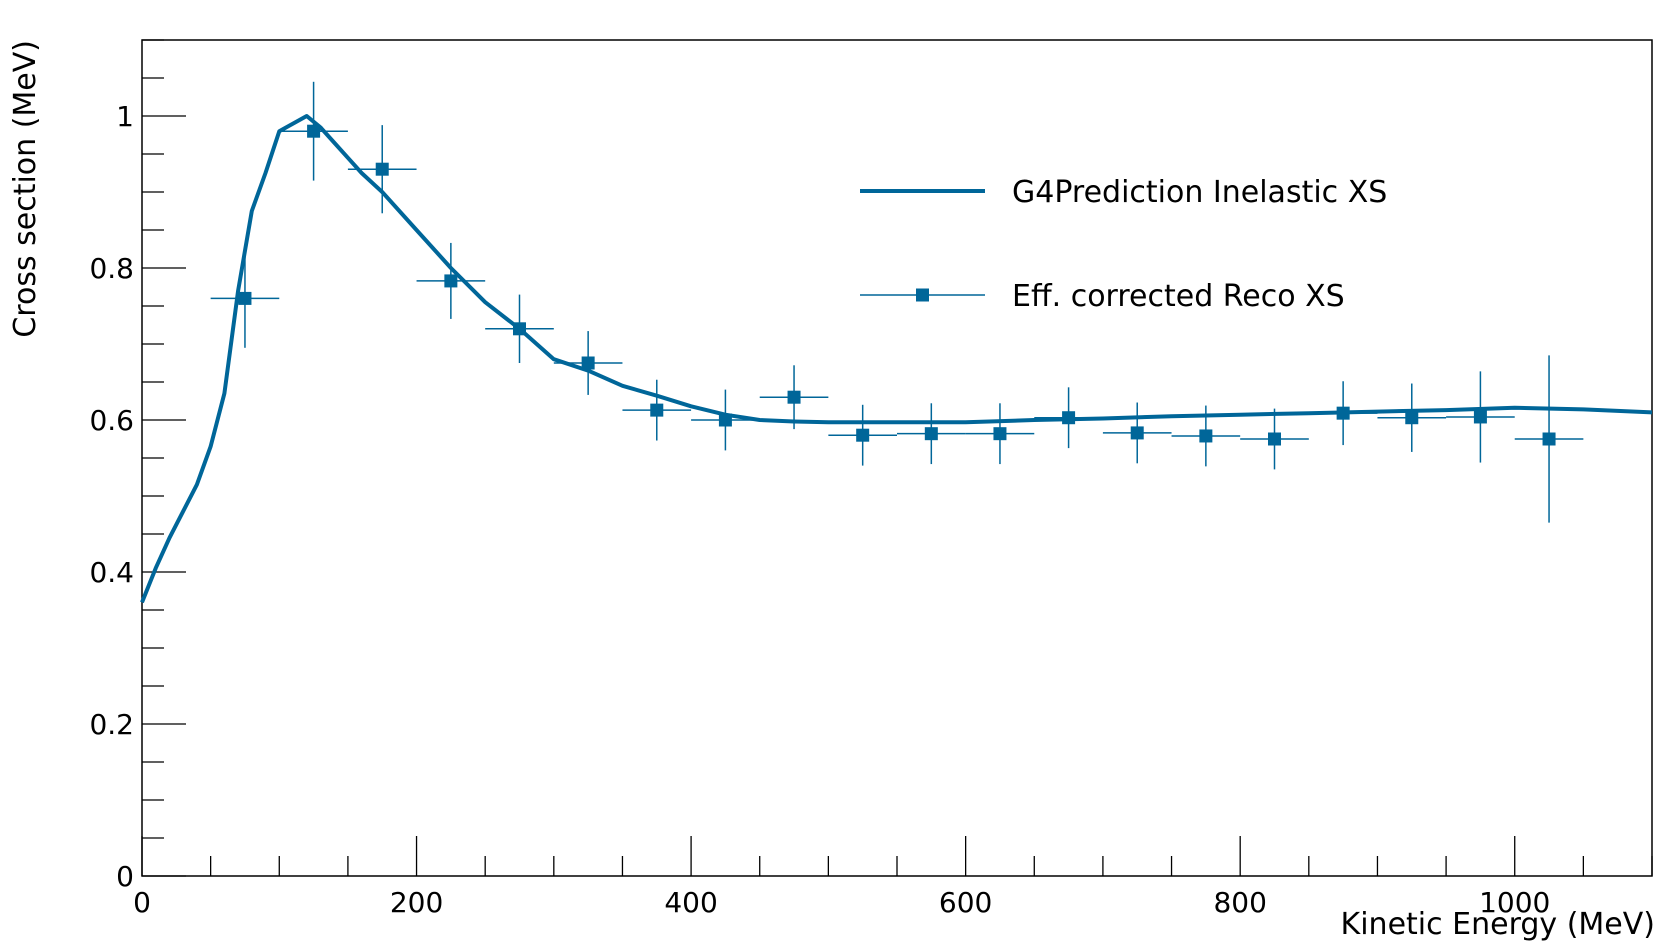  Describe the element at coordinates (922, 295) in the screenshot. I see `legend-marker-swatch` at that location.